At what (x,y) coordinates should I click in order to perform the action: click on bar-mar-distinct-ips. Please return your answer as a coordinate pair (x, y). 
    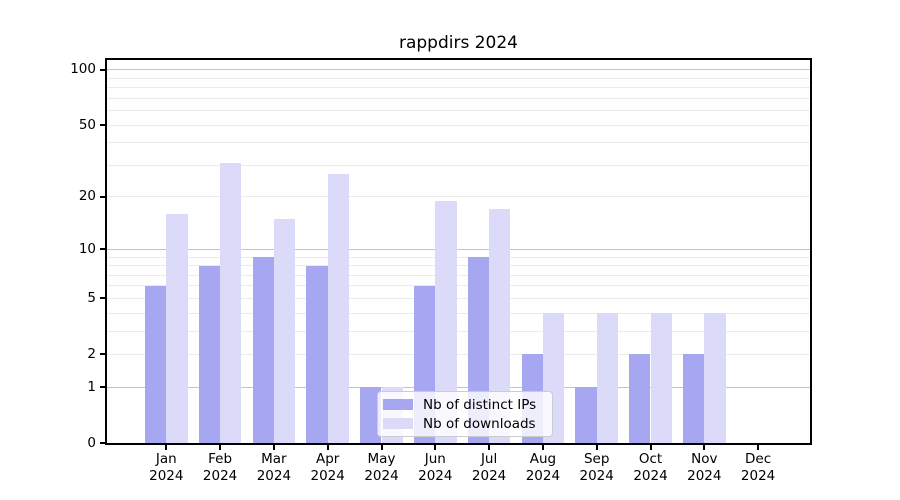
    Looking at the image, I should click on (263, 350).